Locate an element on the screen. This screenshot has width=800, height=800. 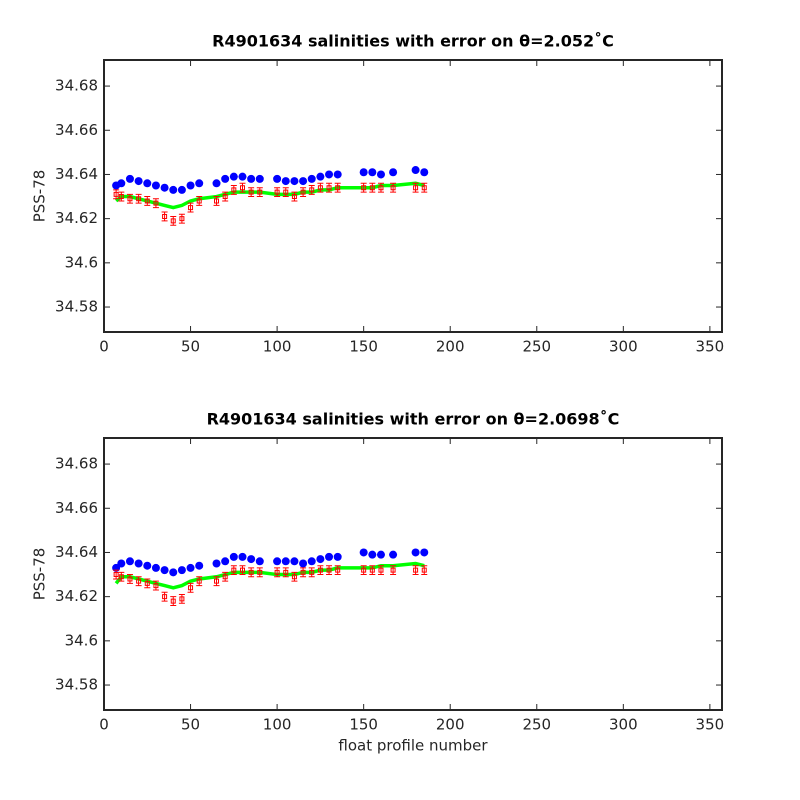
x-axis-label: float profile number is located at coordinates (413, 746).